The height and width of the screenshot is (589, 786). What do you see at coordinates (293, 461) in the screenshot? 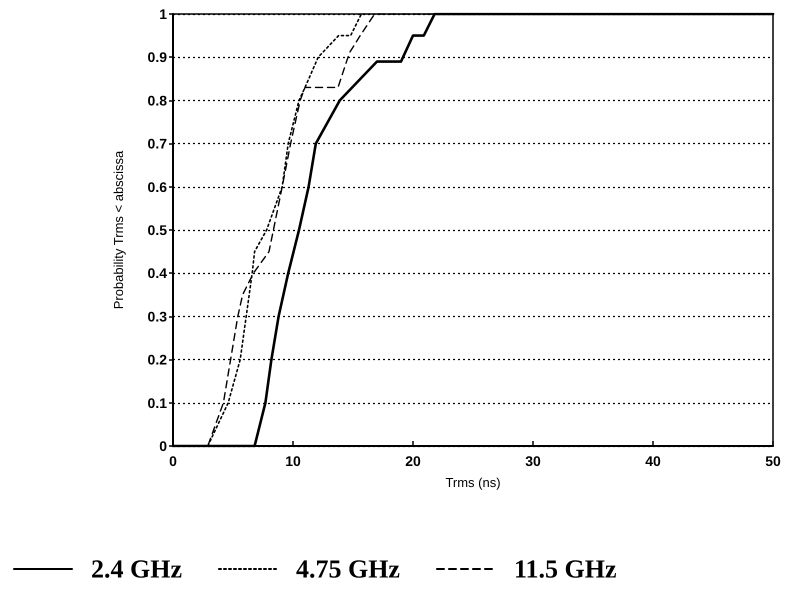
I see `x-tick-label: 10` at bounding box center [293, 461].